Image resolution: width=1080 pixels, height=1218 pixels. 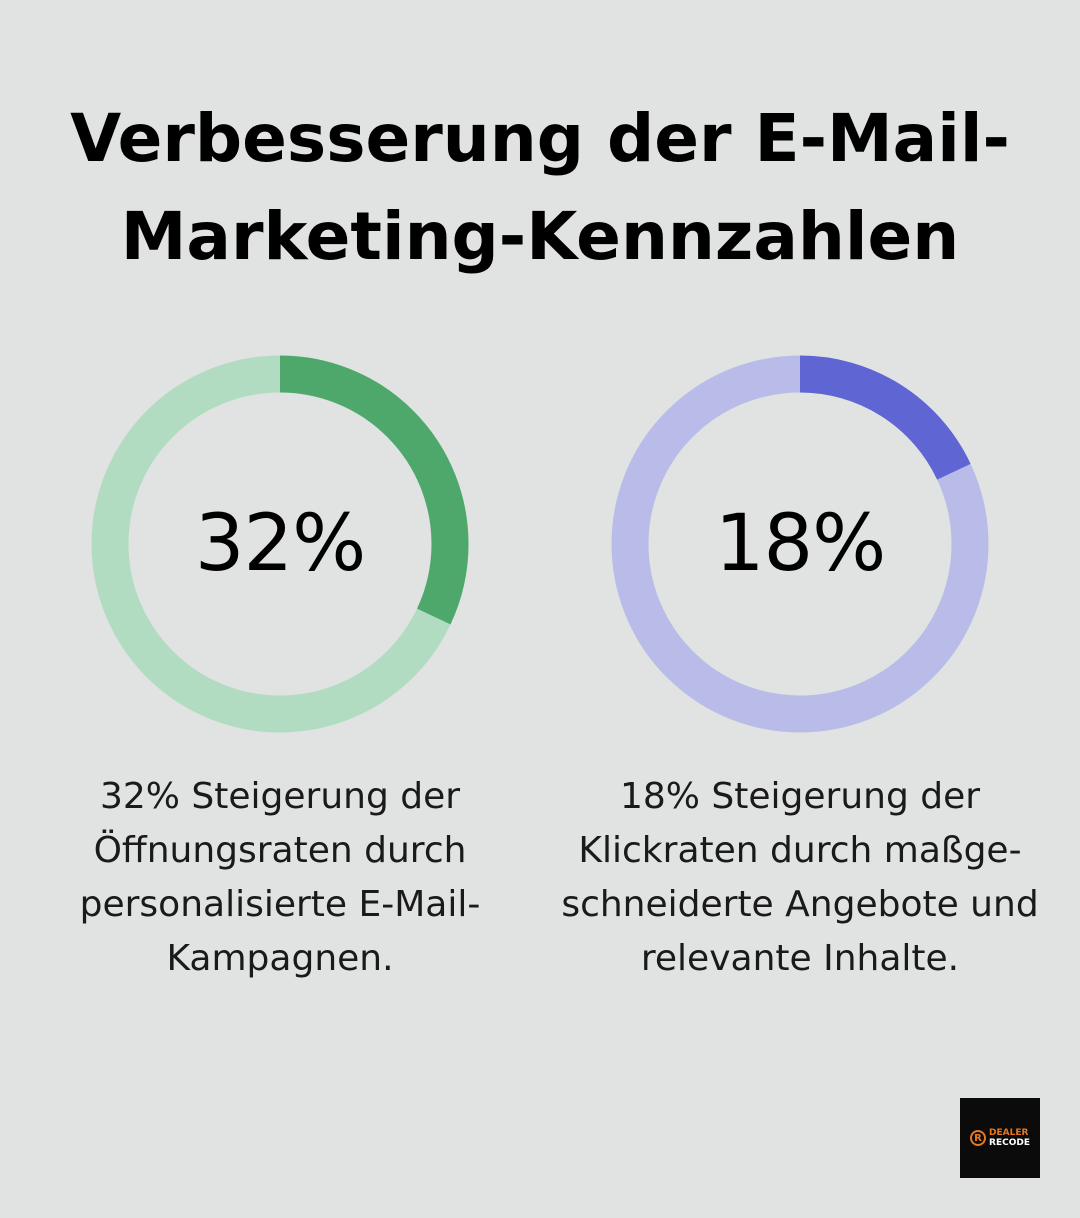 I want to click on donut-value-label: 32%, so click(x=280, y=544).